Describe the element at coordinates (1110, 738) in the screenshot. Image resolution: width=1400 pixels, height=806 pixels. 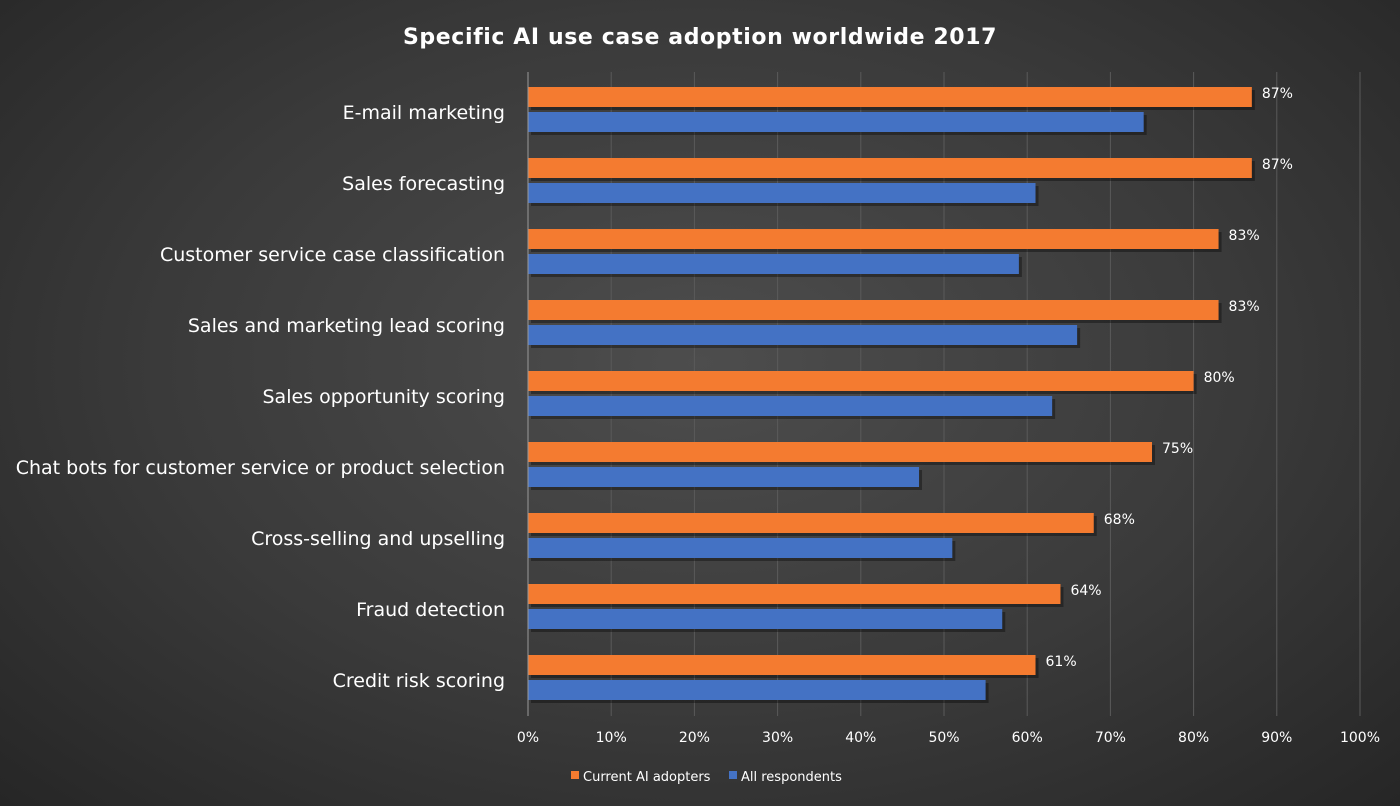
I see `x-tick-label: 70%` at that location.